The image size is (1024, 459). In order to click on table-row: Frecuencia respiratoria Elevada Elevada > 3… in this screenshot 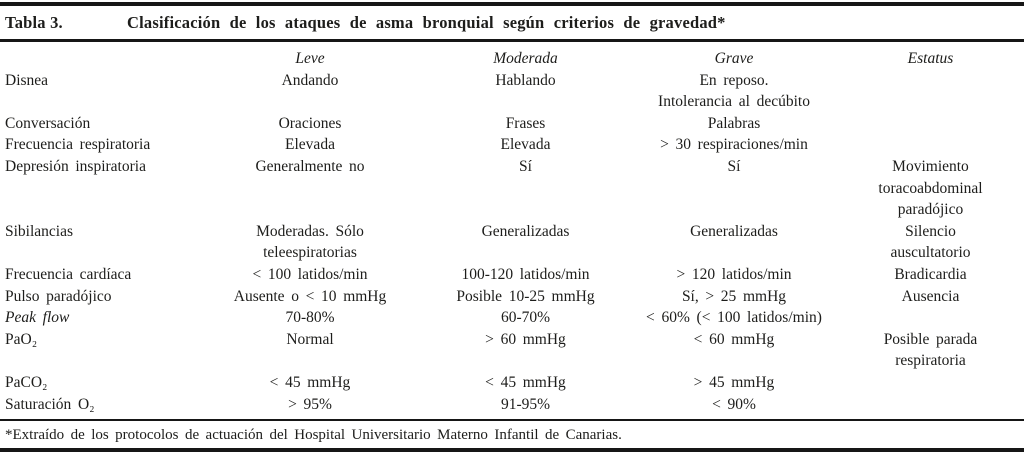, I will do `click(512, 145)`.